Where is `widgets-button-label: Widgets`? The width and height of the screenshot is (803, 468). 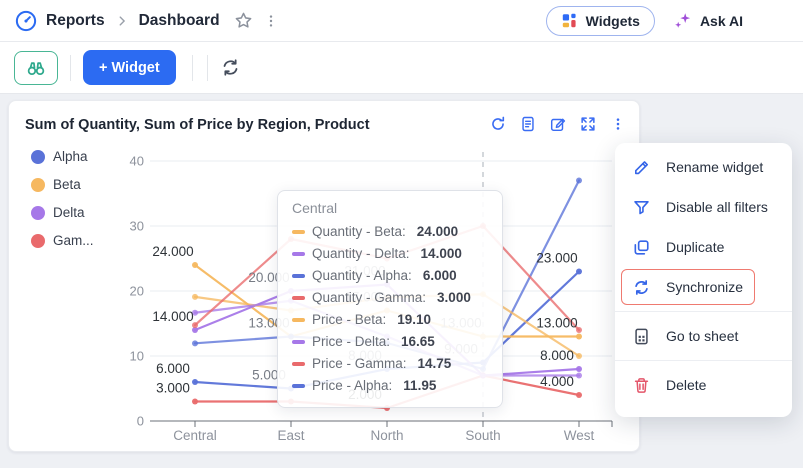
widgets-button-label: Widgets is located at coordinates (612, 20).